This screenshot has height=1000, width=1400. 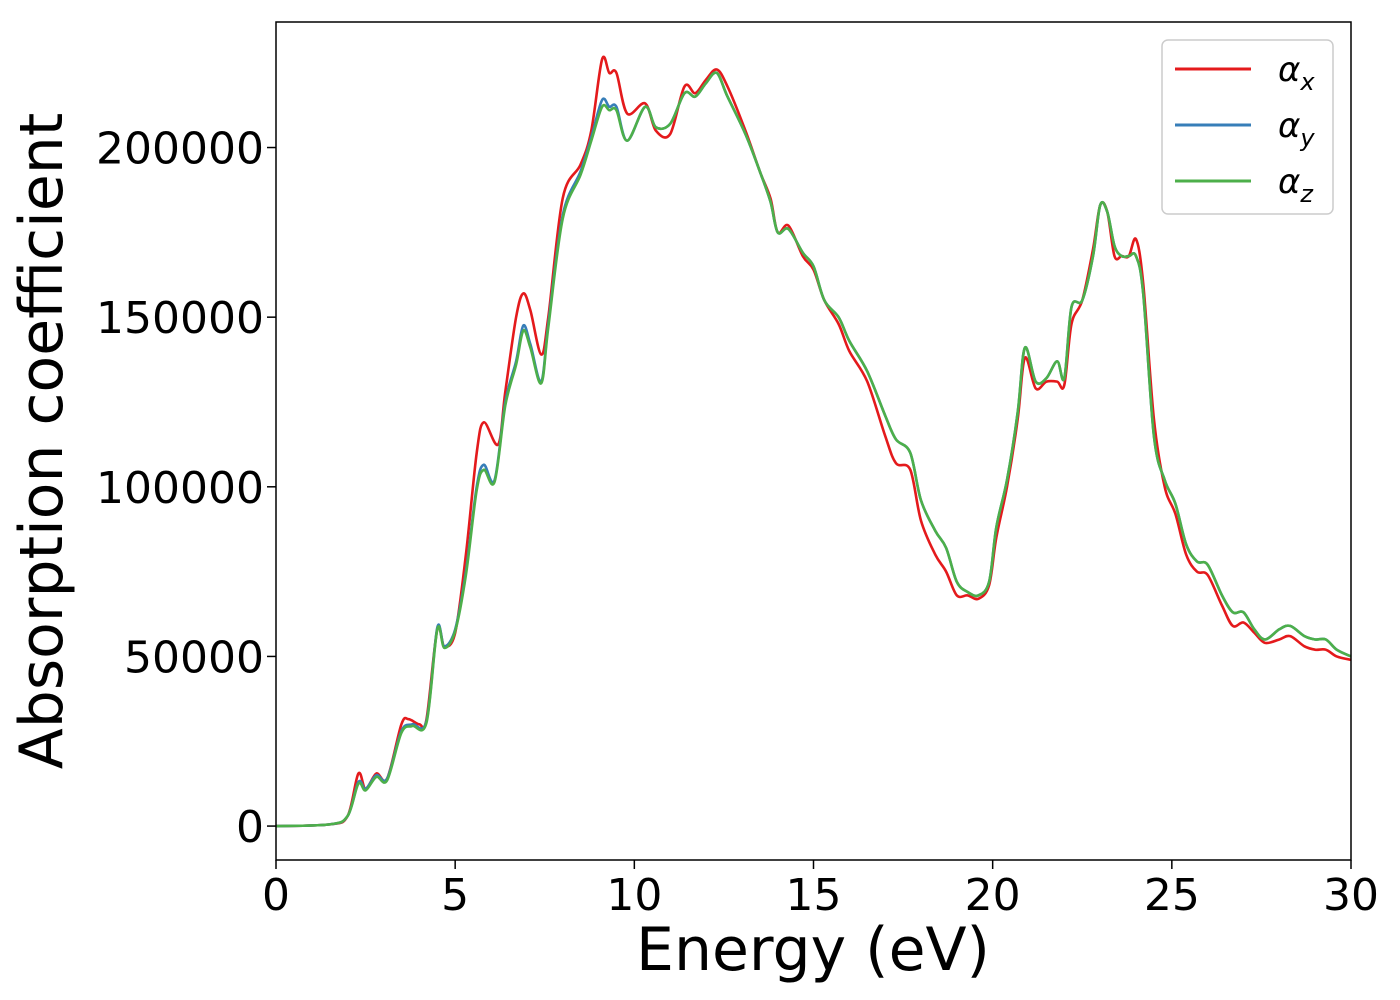 What do you see at coordinates (813, 950) in the screenshot?
I see `x-axis-label: Energy (eV)` at bounding box center [813, 950].